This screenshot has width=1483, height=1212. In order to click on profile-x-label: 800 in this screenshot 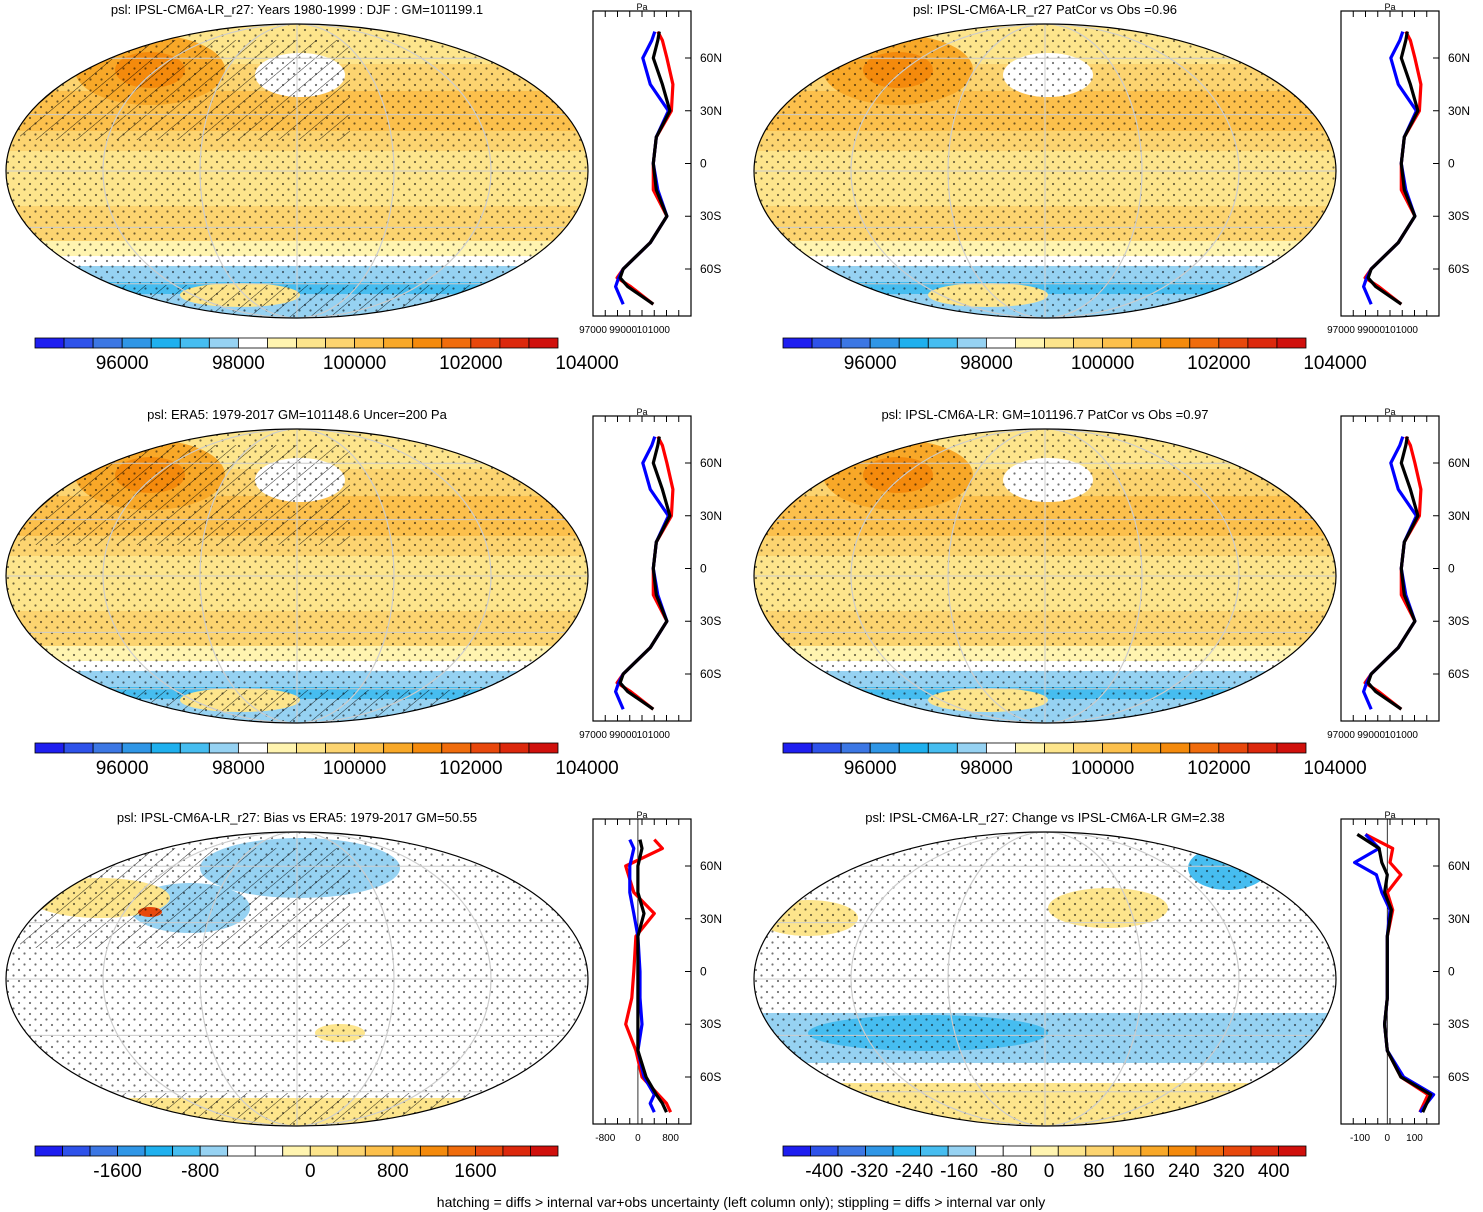, I will do `click(670, 1138)`.